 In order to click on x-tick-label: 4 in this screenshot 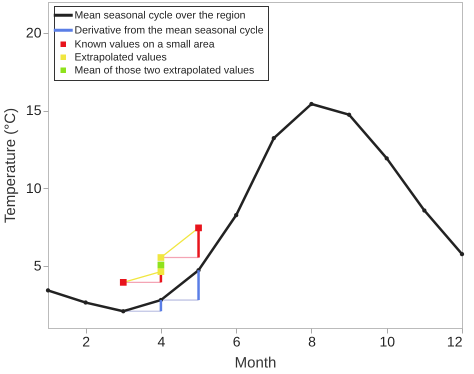, I will do `click(162, 342)`.